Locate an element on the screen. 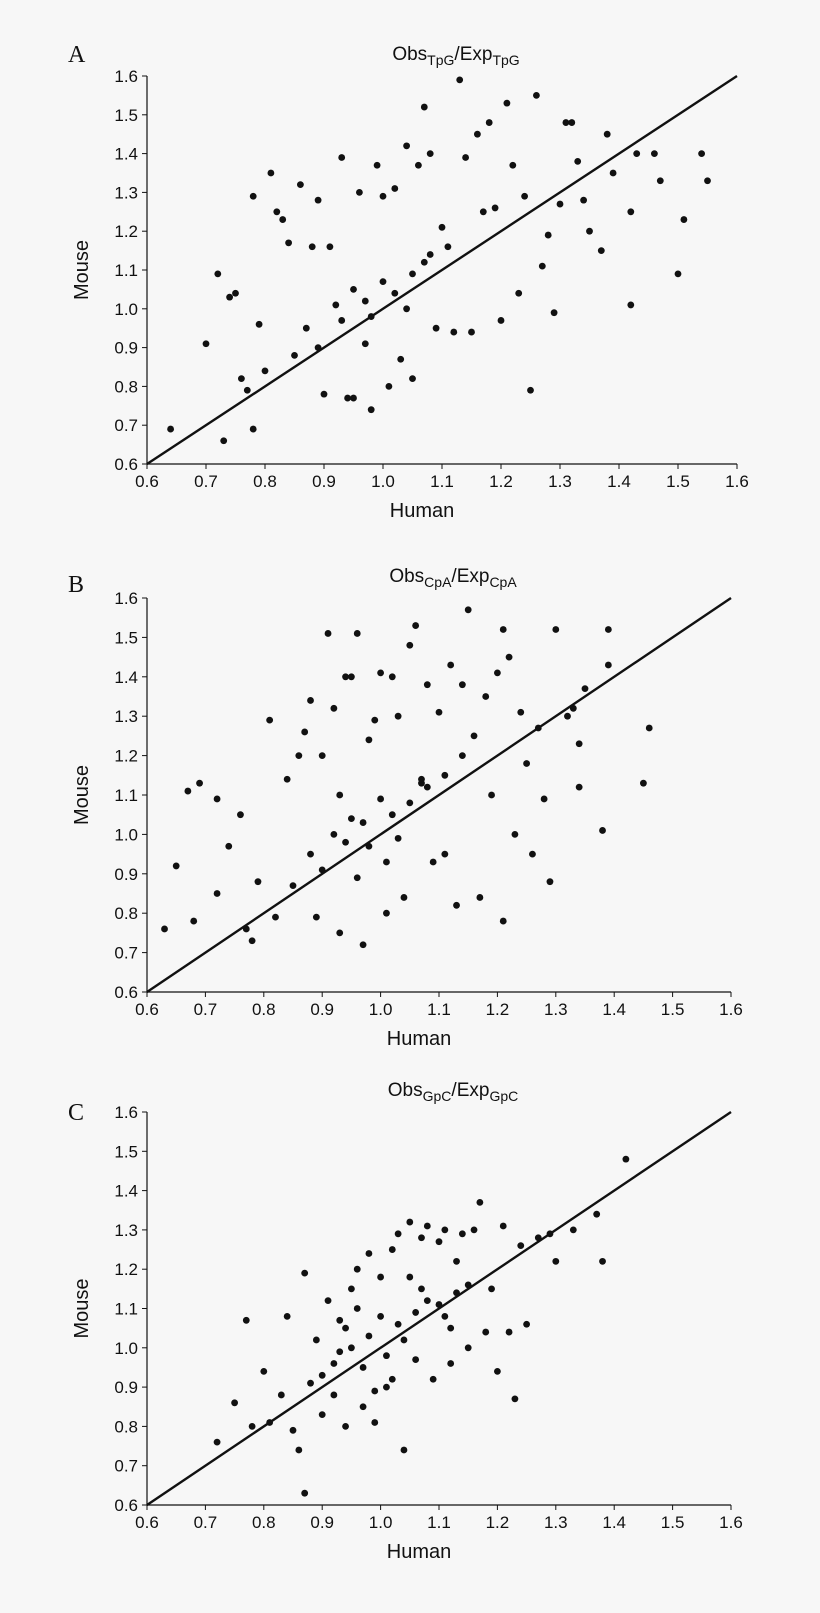 This screenshot has height=1613, width=820. x-tick-label: 1.5 is located at coordinates (678, 481).